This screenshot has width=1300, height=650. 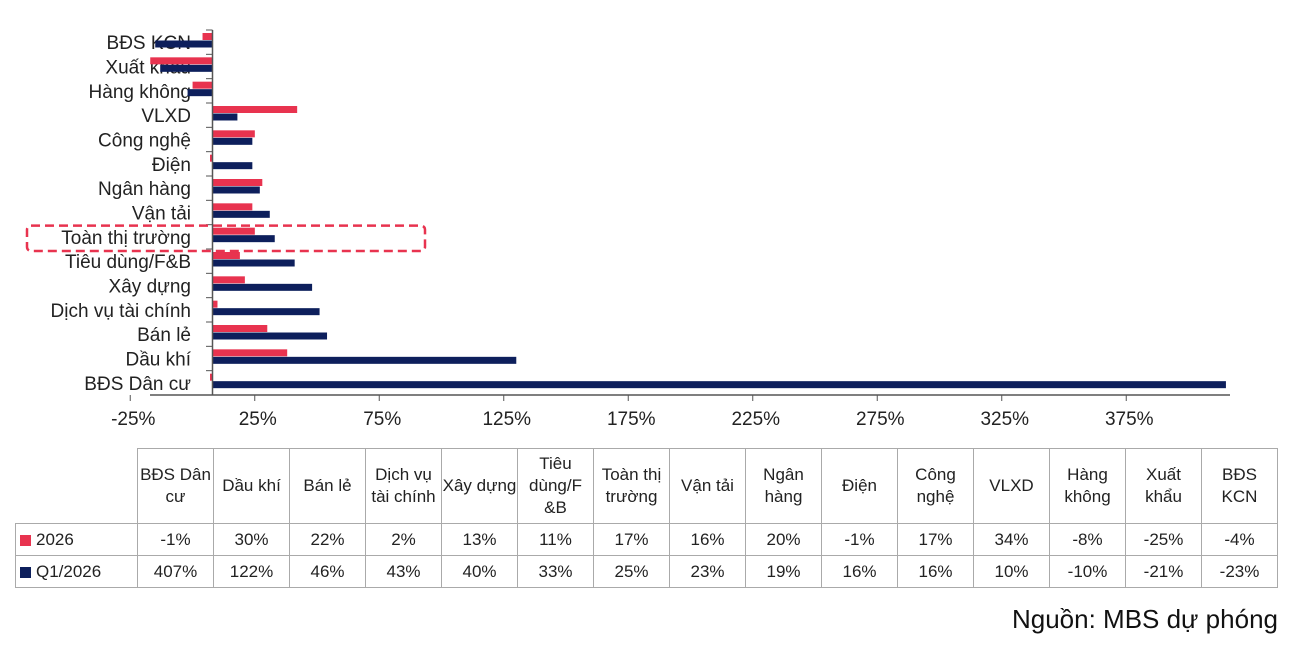 What do you see at coordinates (128, 262) in the screenshot?
I see `category-label: Tiêu dùng/F&B` at bounding box center [128, 262].